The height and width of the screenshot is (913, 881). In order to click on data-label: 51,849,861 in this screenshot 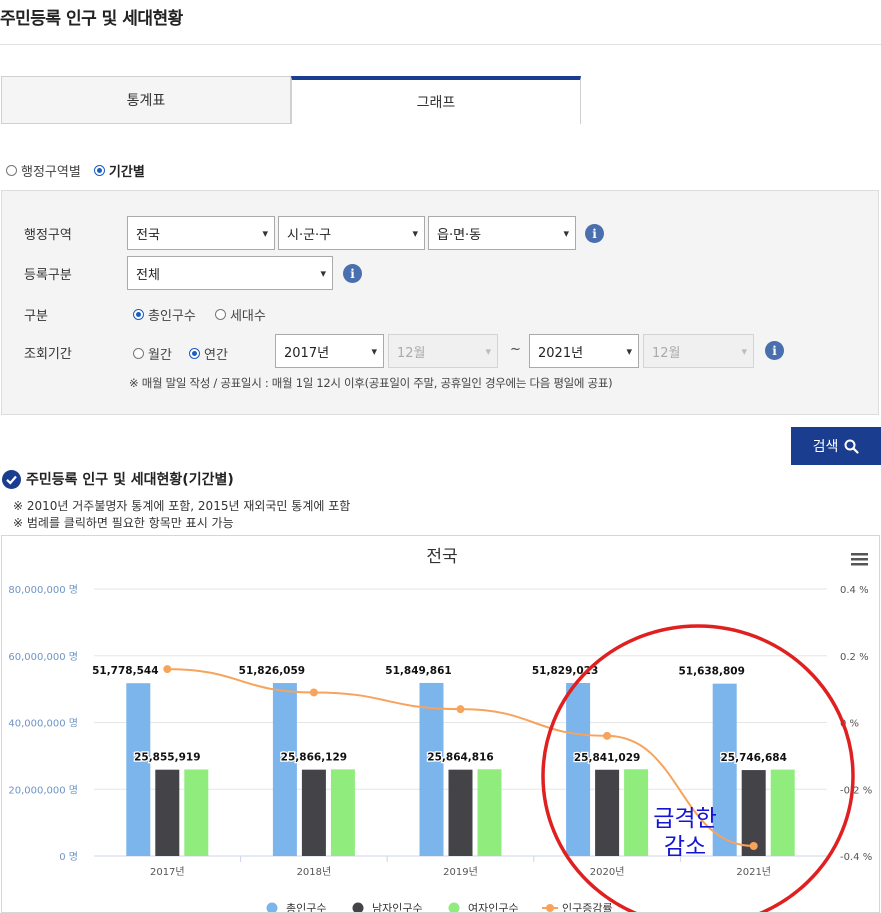, I will do `click(418, 671)`.